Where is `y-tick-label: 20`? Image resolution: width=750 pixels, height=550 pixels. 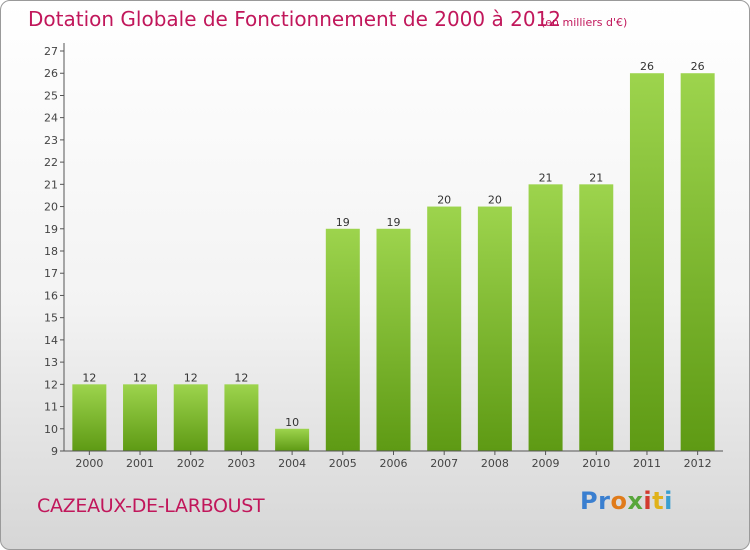
y-tick-label: 20 is located at coordinates (51, 207).